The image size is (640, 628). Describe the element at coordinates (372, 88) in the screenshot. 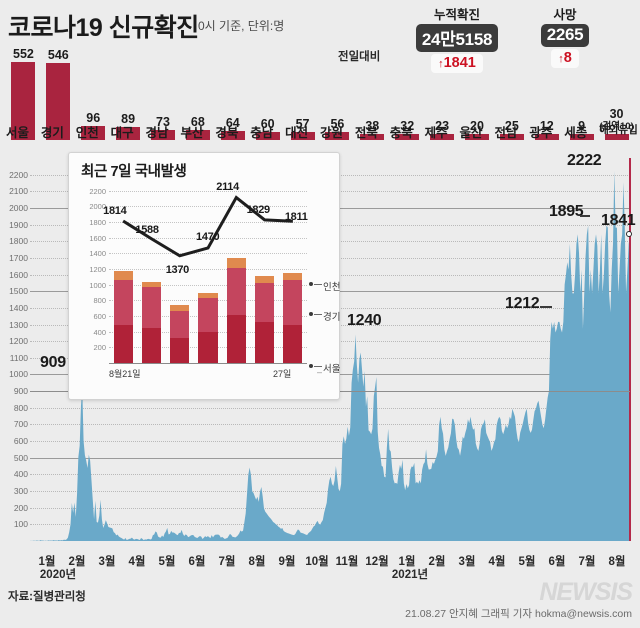

I see `region-bar-10: 38` at that location.